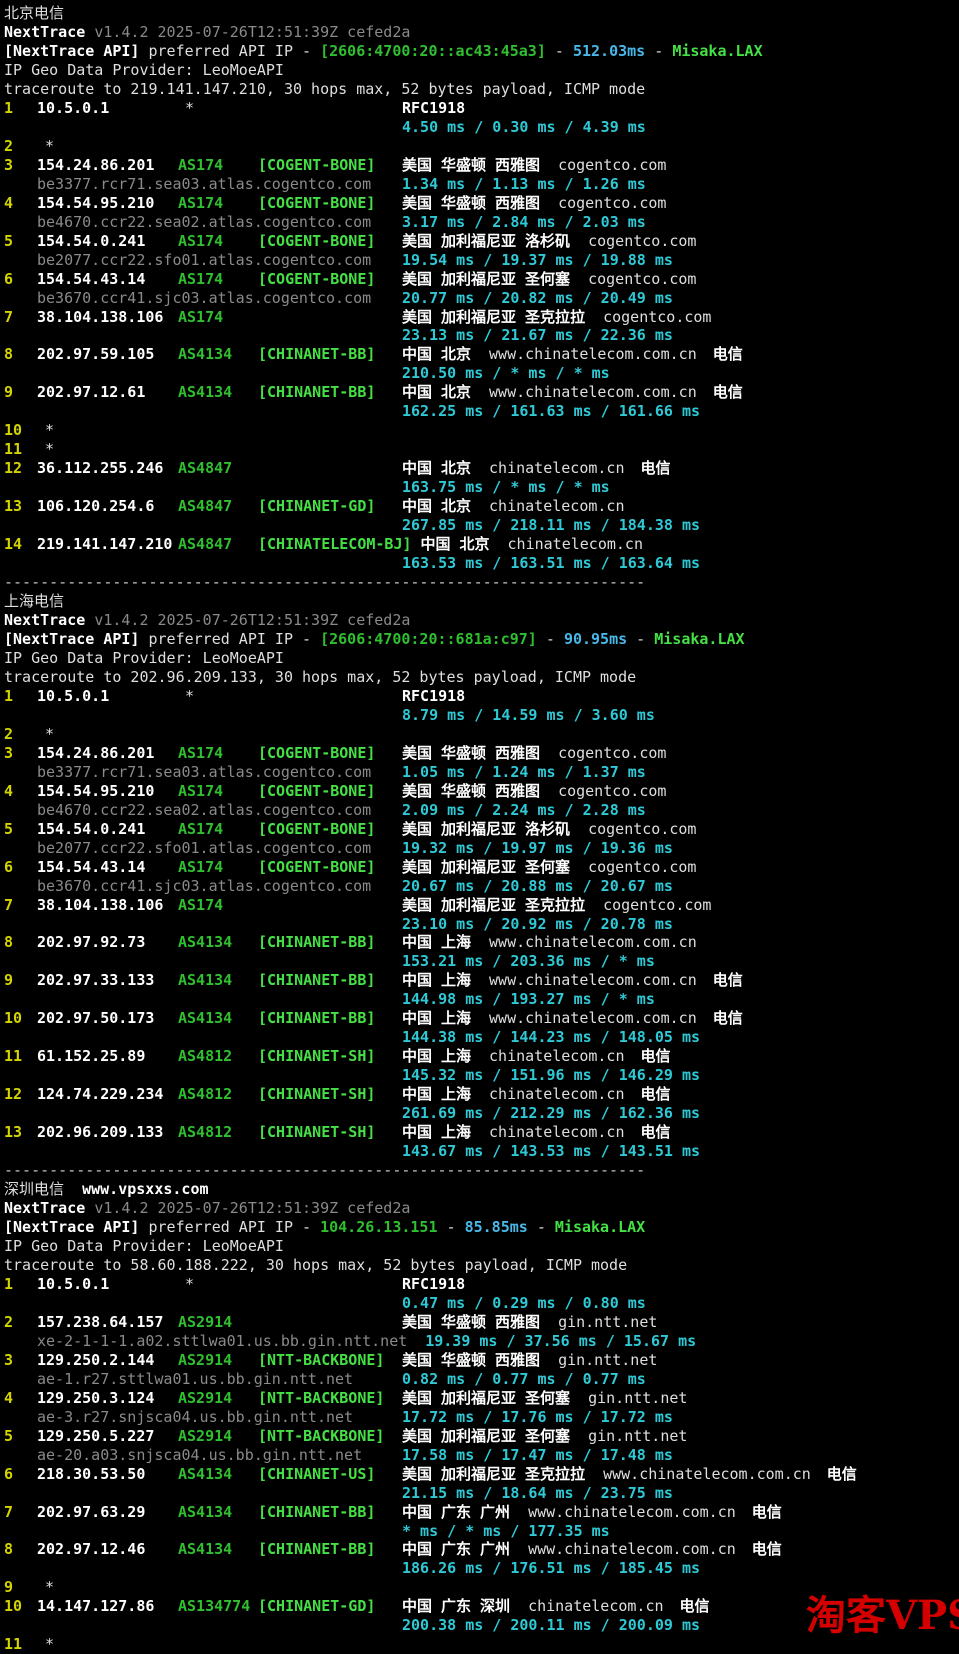 The image size is (959, 1654). What do you see at coordinates (549, 241) in the screenshot?
I see `hop-geo-block: 美国 加利福尼亚 洛杉矶 cogentco.com` at bounding box center [549, 241].